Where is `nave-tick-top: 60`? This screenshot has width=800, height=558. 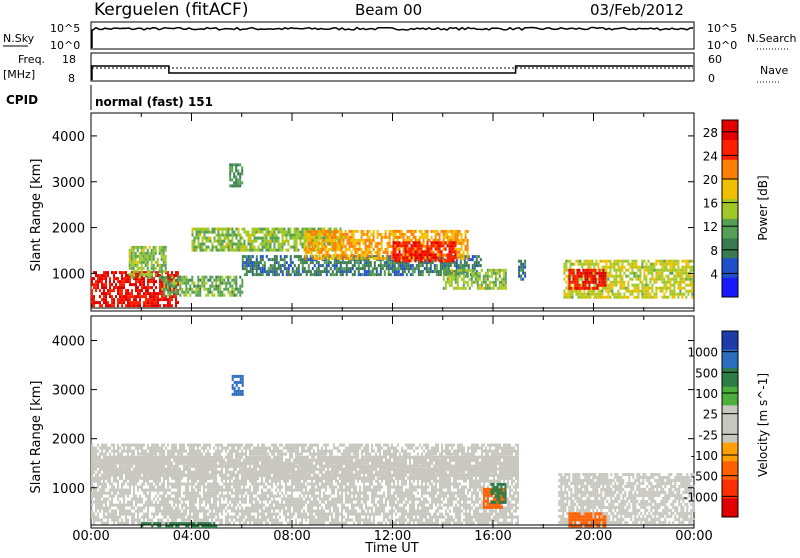 nave-tick-top: 60 is located at coordinates (715, 59).